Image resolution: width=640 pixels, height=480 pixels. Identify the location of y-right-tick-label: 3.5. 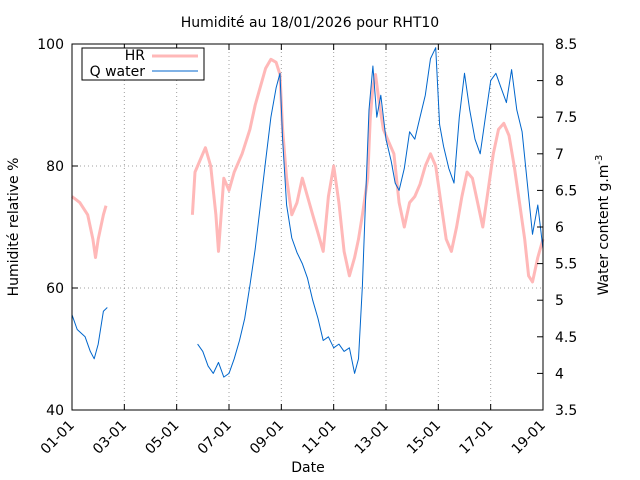
(566, 411).